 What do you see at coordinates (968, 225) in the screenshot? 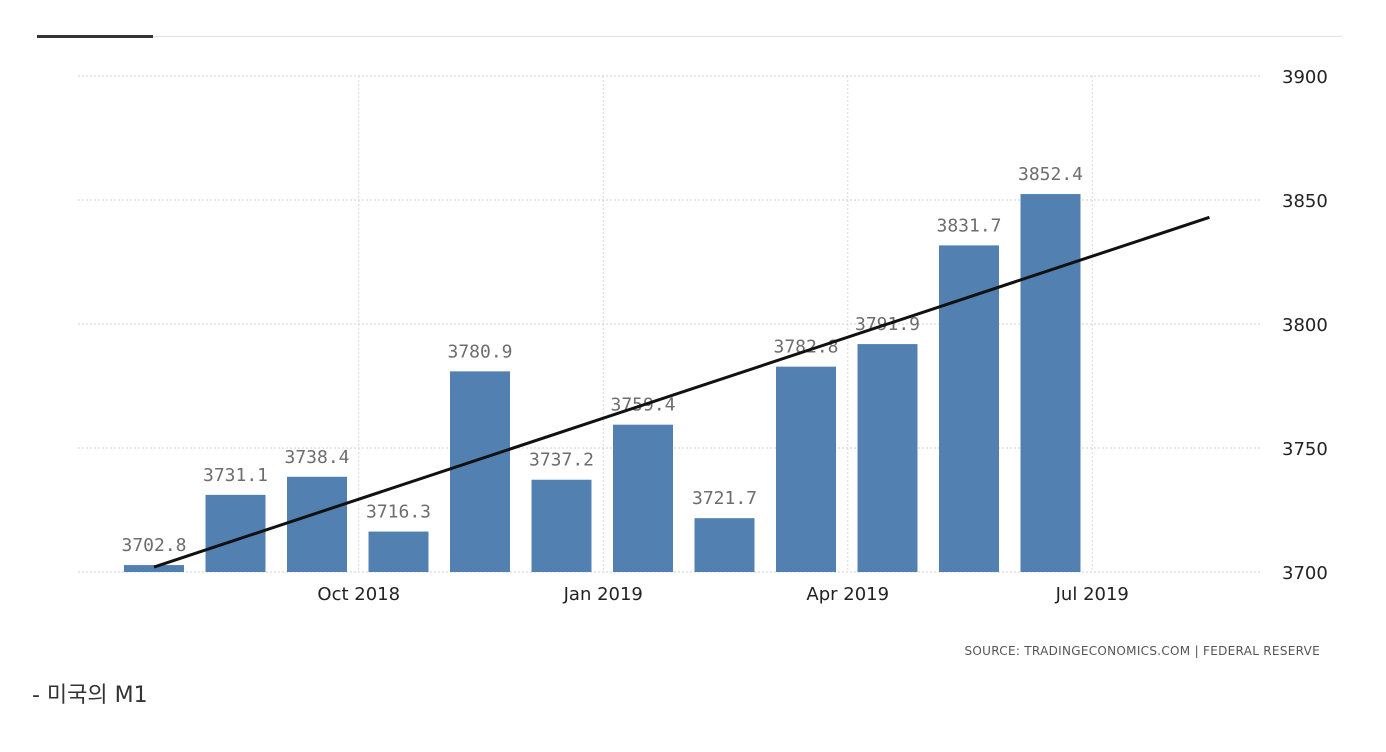
I see `bar-value-label: 3831.7` at bounding box center [968, 225].